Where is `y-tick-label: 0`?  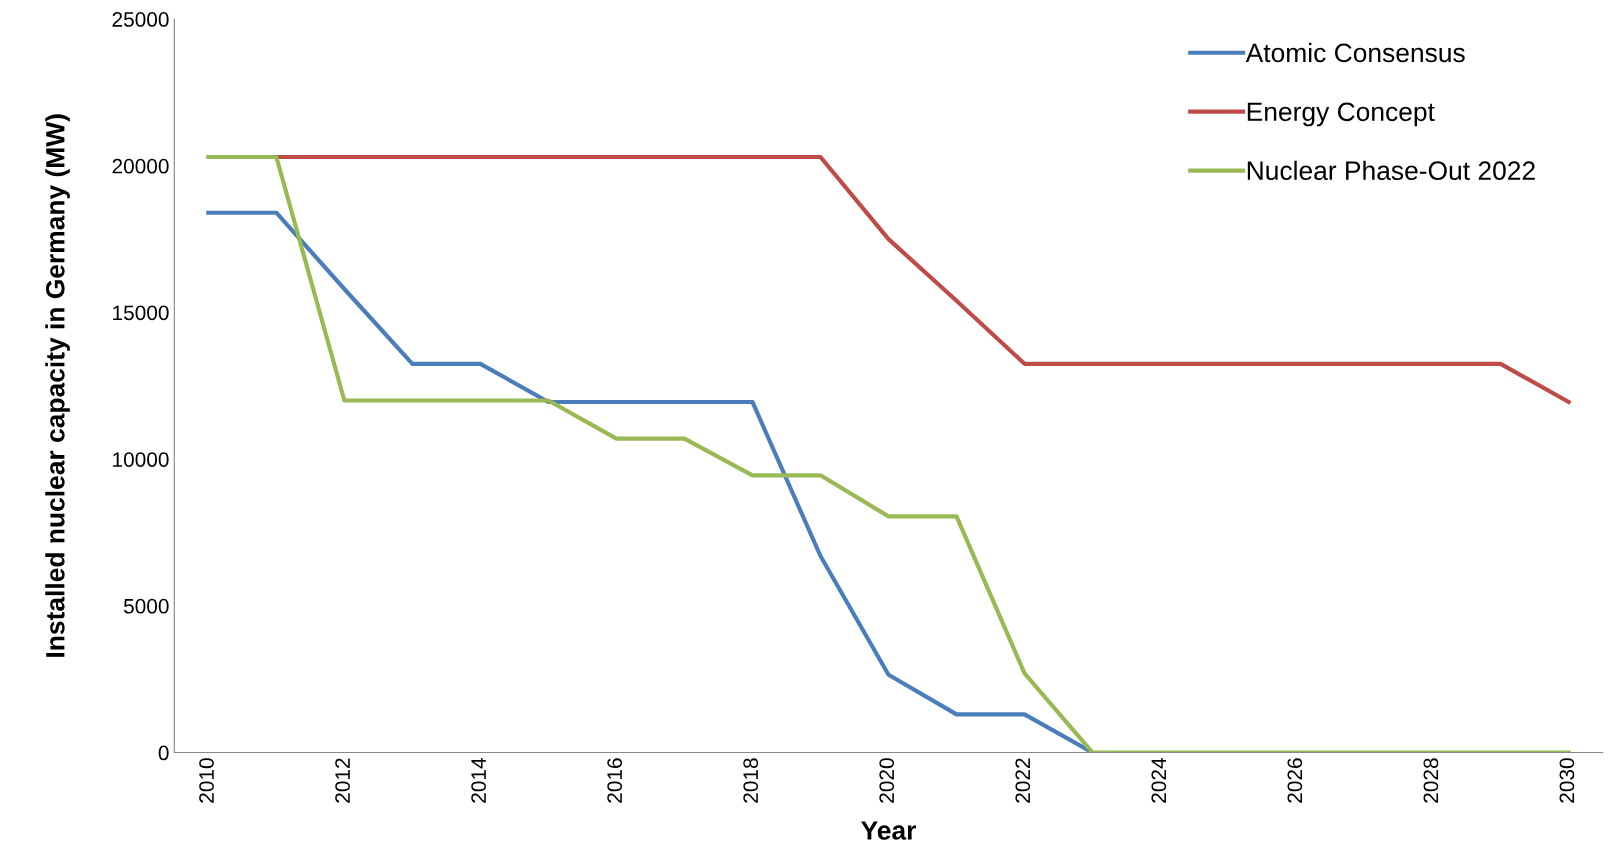
y-tick-label: 0 is located at coordinates (163, 753).